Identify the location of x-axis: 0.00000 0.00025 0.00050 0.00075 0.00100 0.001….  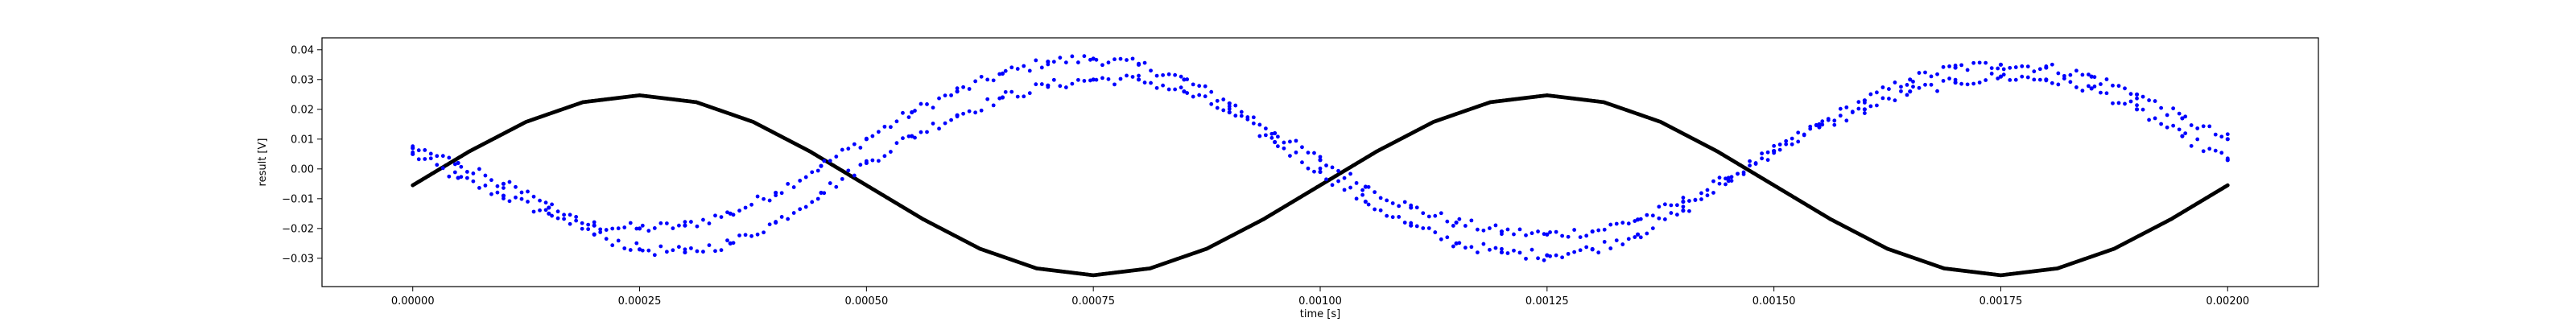
(1320, 297).